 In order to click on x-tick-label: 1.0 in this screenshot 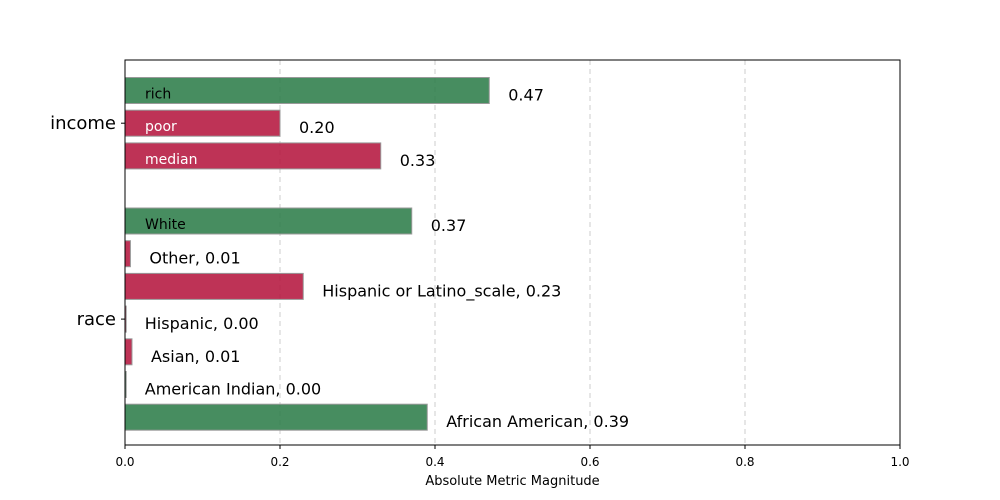, I will do `click(899, 462)`.